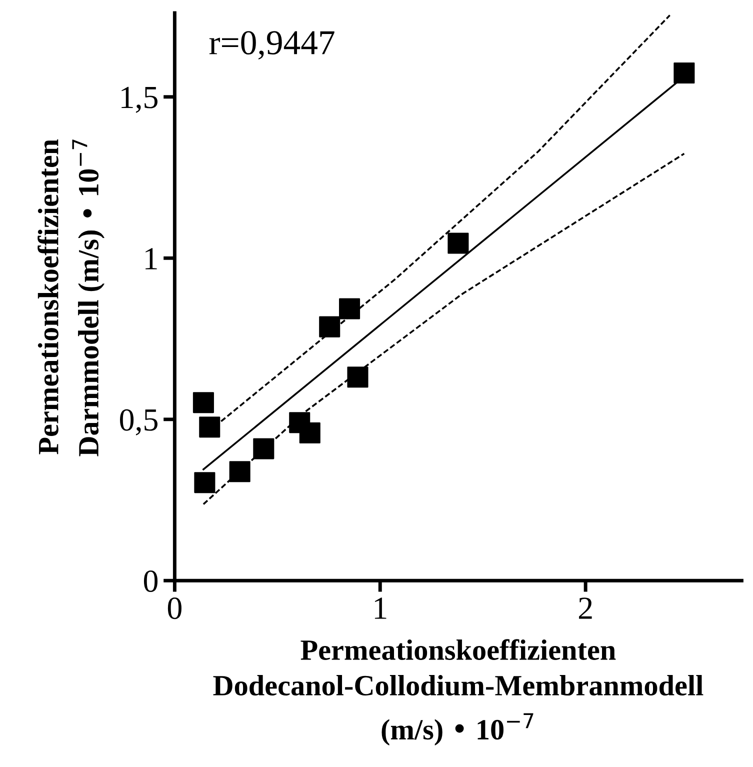 This screenshot has width=753, height=767. Describe the element at coordinates (175, 609) in the screenshot. I see `x-tick-label: 0` at that location.